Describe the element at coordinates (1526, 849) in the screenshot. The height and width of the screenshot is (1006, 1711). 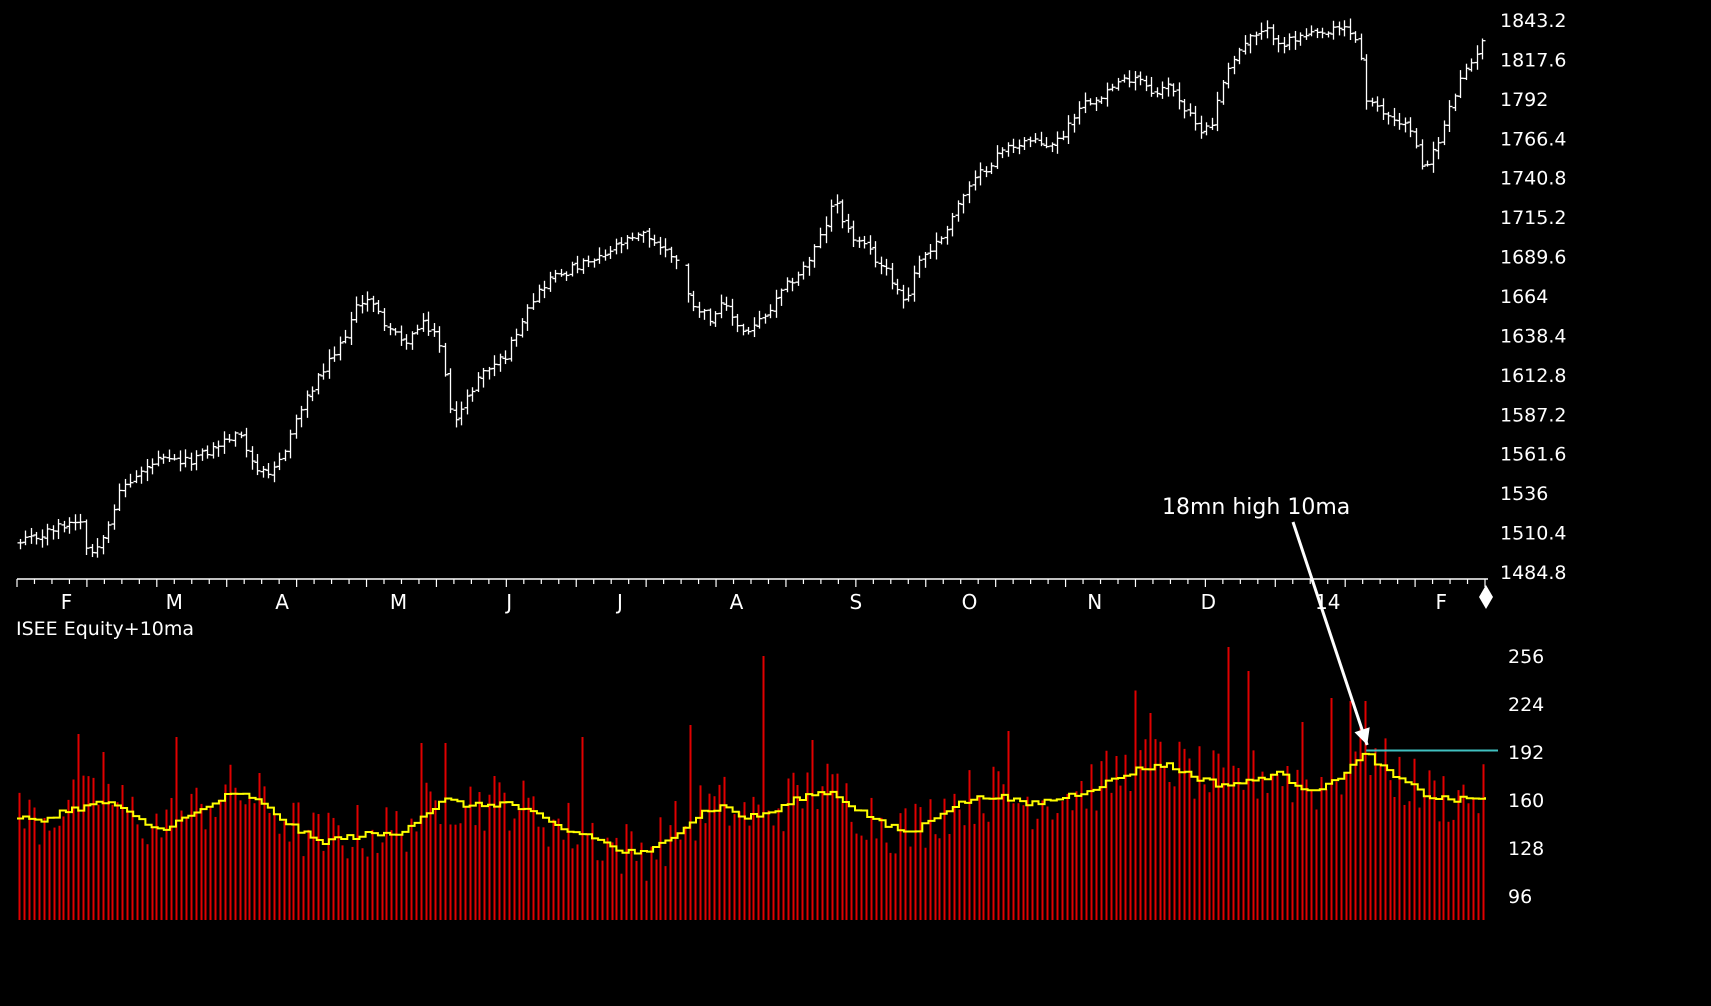
I see `indicator-tick-label: 128` at that location.